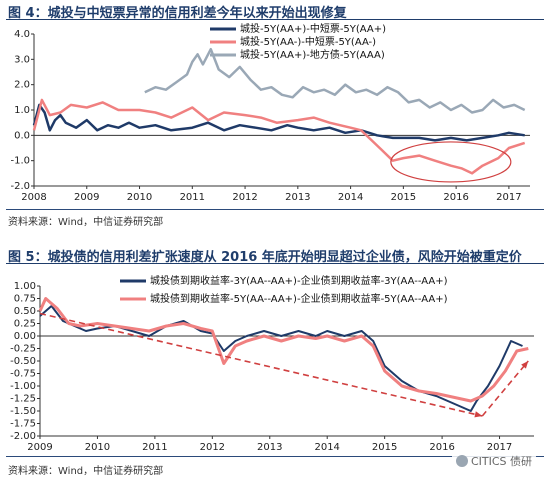 Image resolution: width=550 pixels, height=480 pixels. I want to click on y-tick-label: -1.25, so click(23, 399).